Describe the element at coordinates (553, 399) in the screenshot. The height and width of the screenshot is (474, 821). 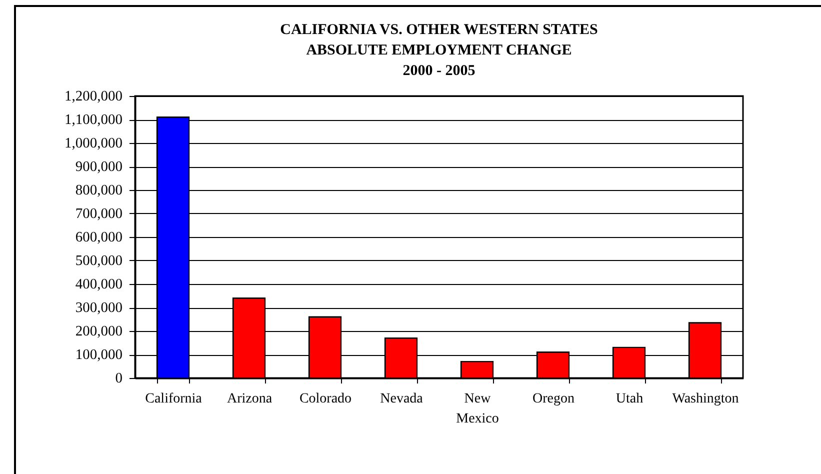
I see `x-tick-label: Oregon` at that location.